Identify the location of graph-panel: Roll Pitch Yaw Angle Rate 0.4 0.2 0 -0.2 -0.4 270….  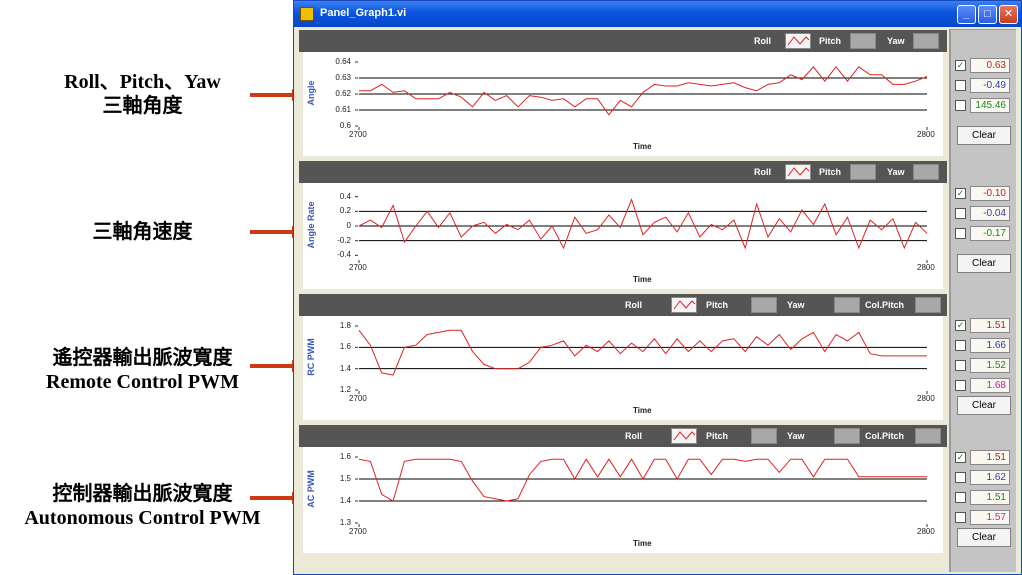
(623, 225).